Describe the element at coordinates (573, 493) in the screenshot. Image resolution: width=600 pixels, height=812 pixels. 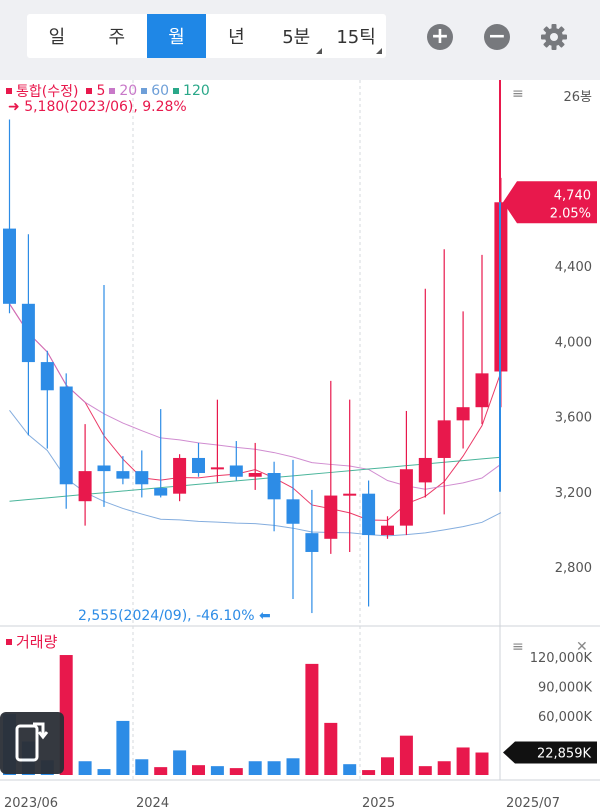
I see `price-tick-label: 3,200` at that location.